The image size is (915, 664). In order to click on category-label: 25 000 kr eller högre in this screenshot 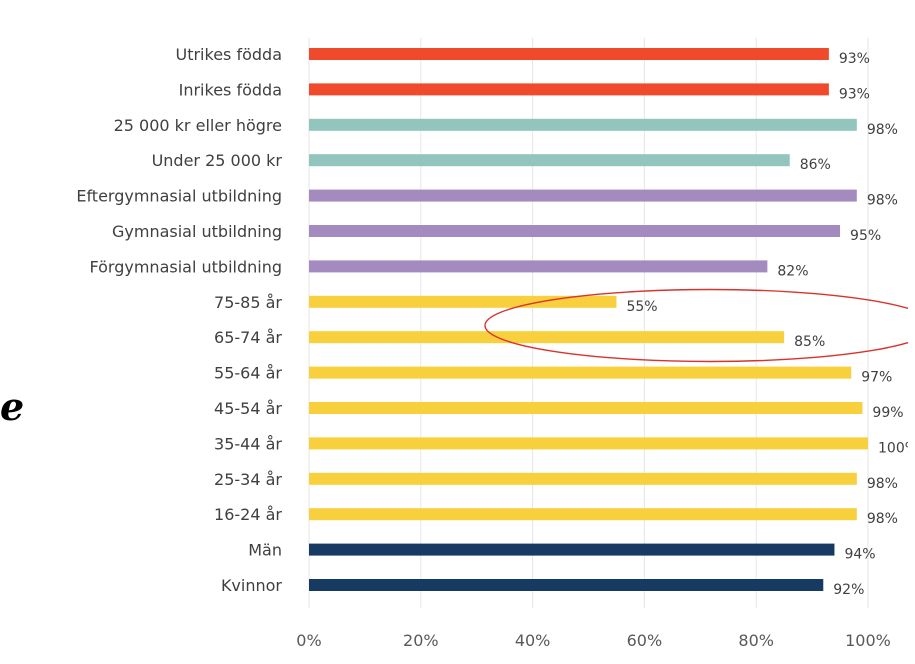, I will do `click(198, 125)`.